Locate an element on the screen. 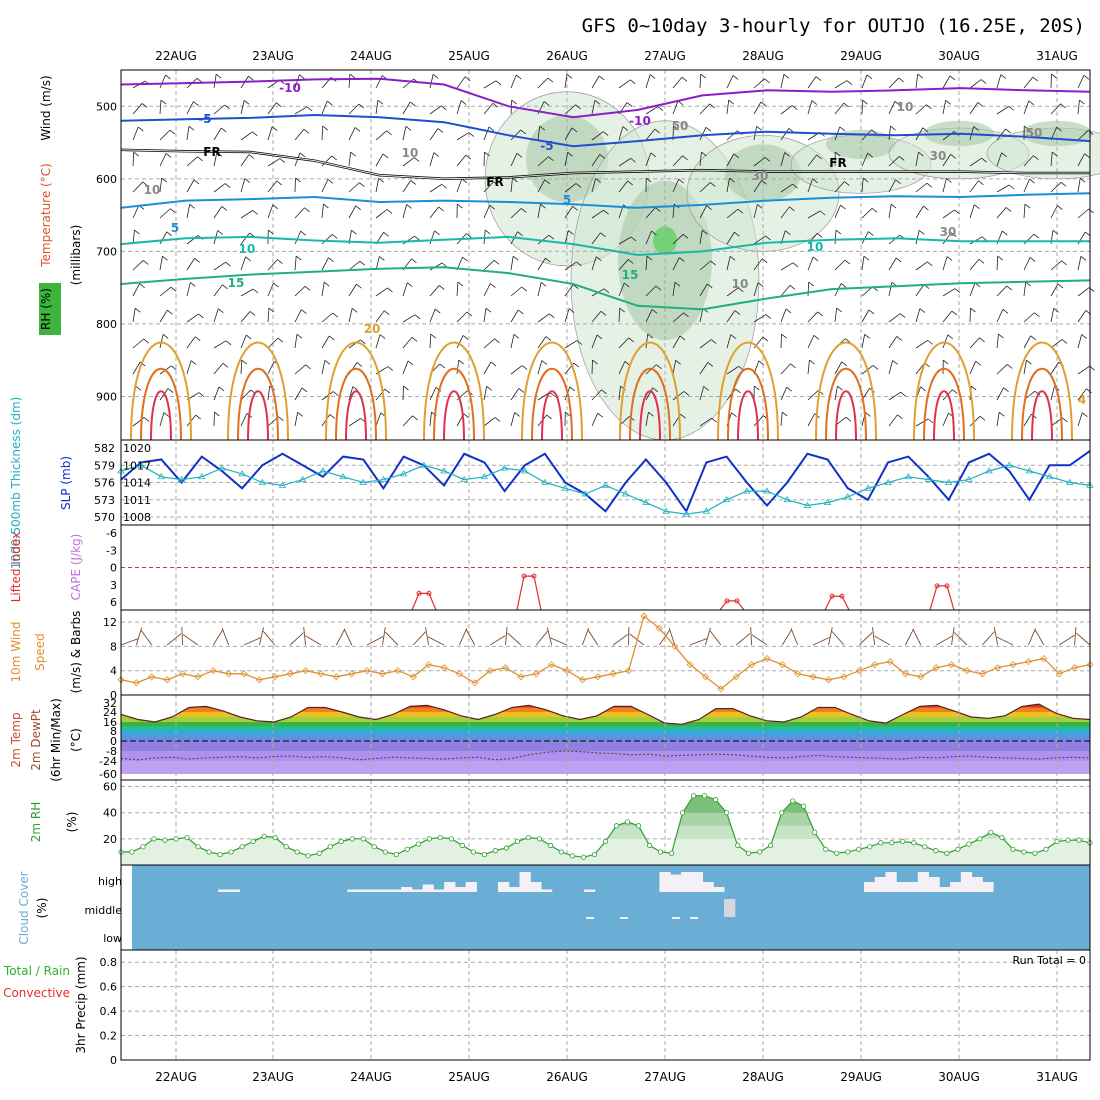 The height and width of the screenshot is (1100, 1100). wind-10m-barb is located at coordinates (620, 640).